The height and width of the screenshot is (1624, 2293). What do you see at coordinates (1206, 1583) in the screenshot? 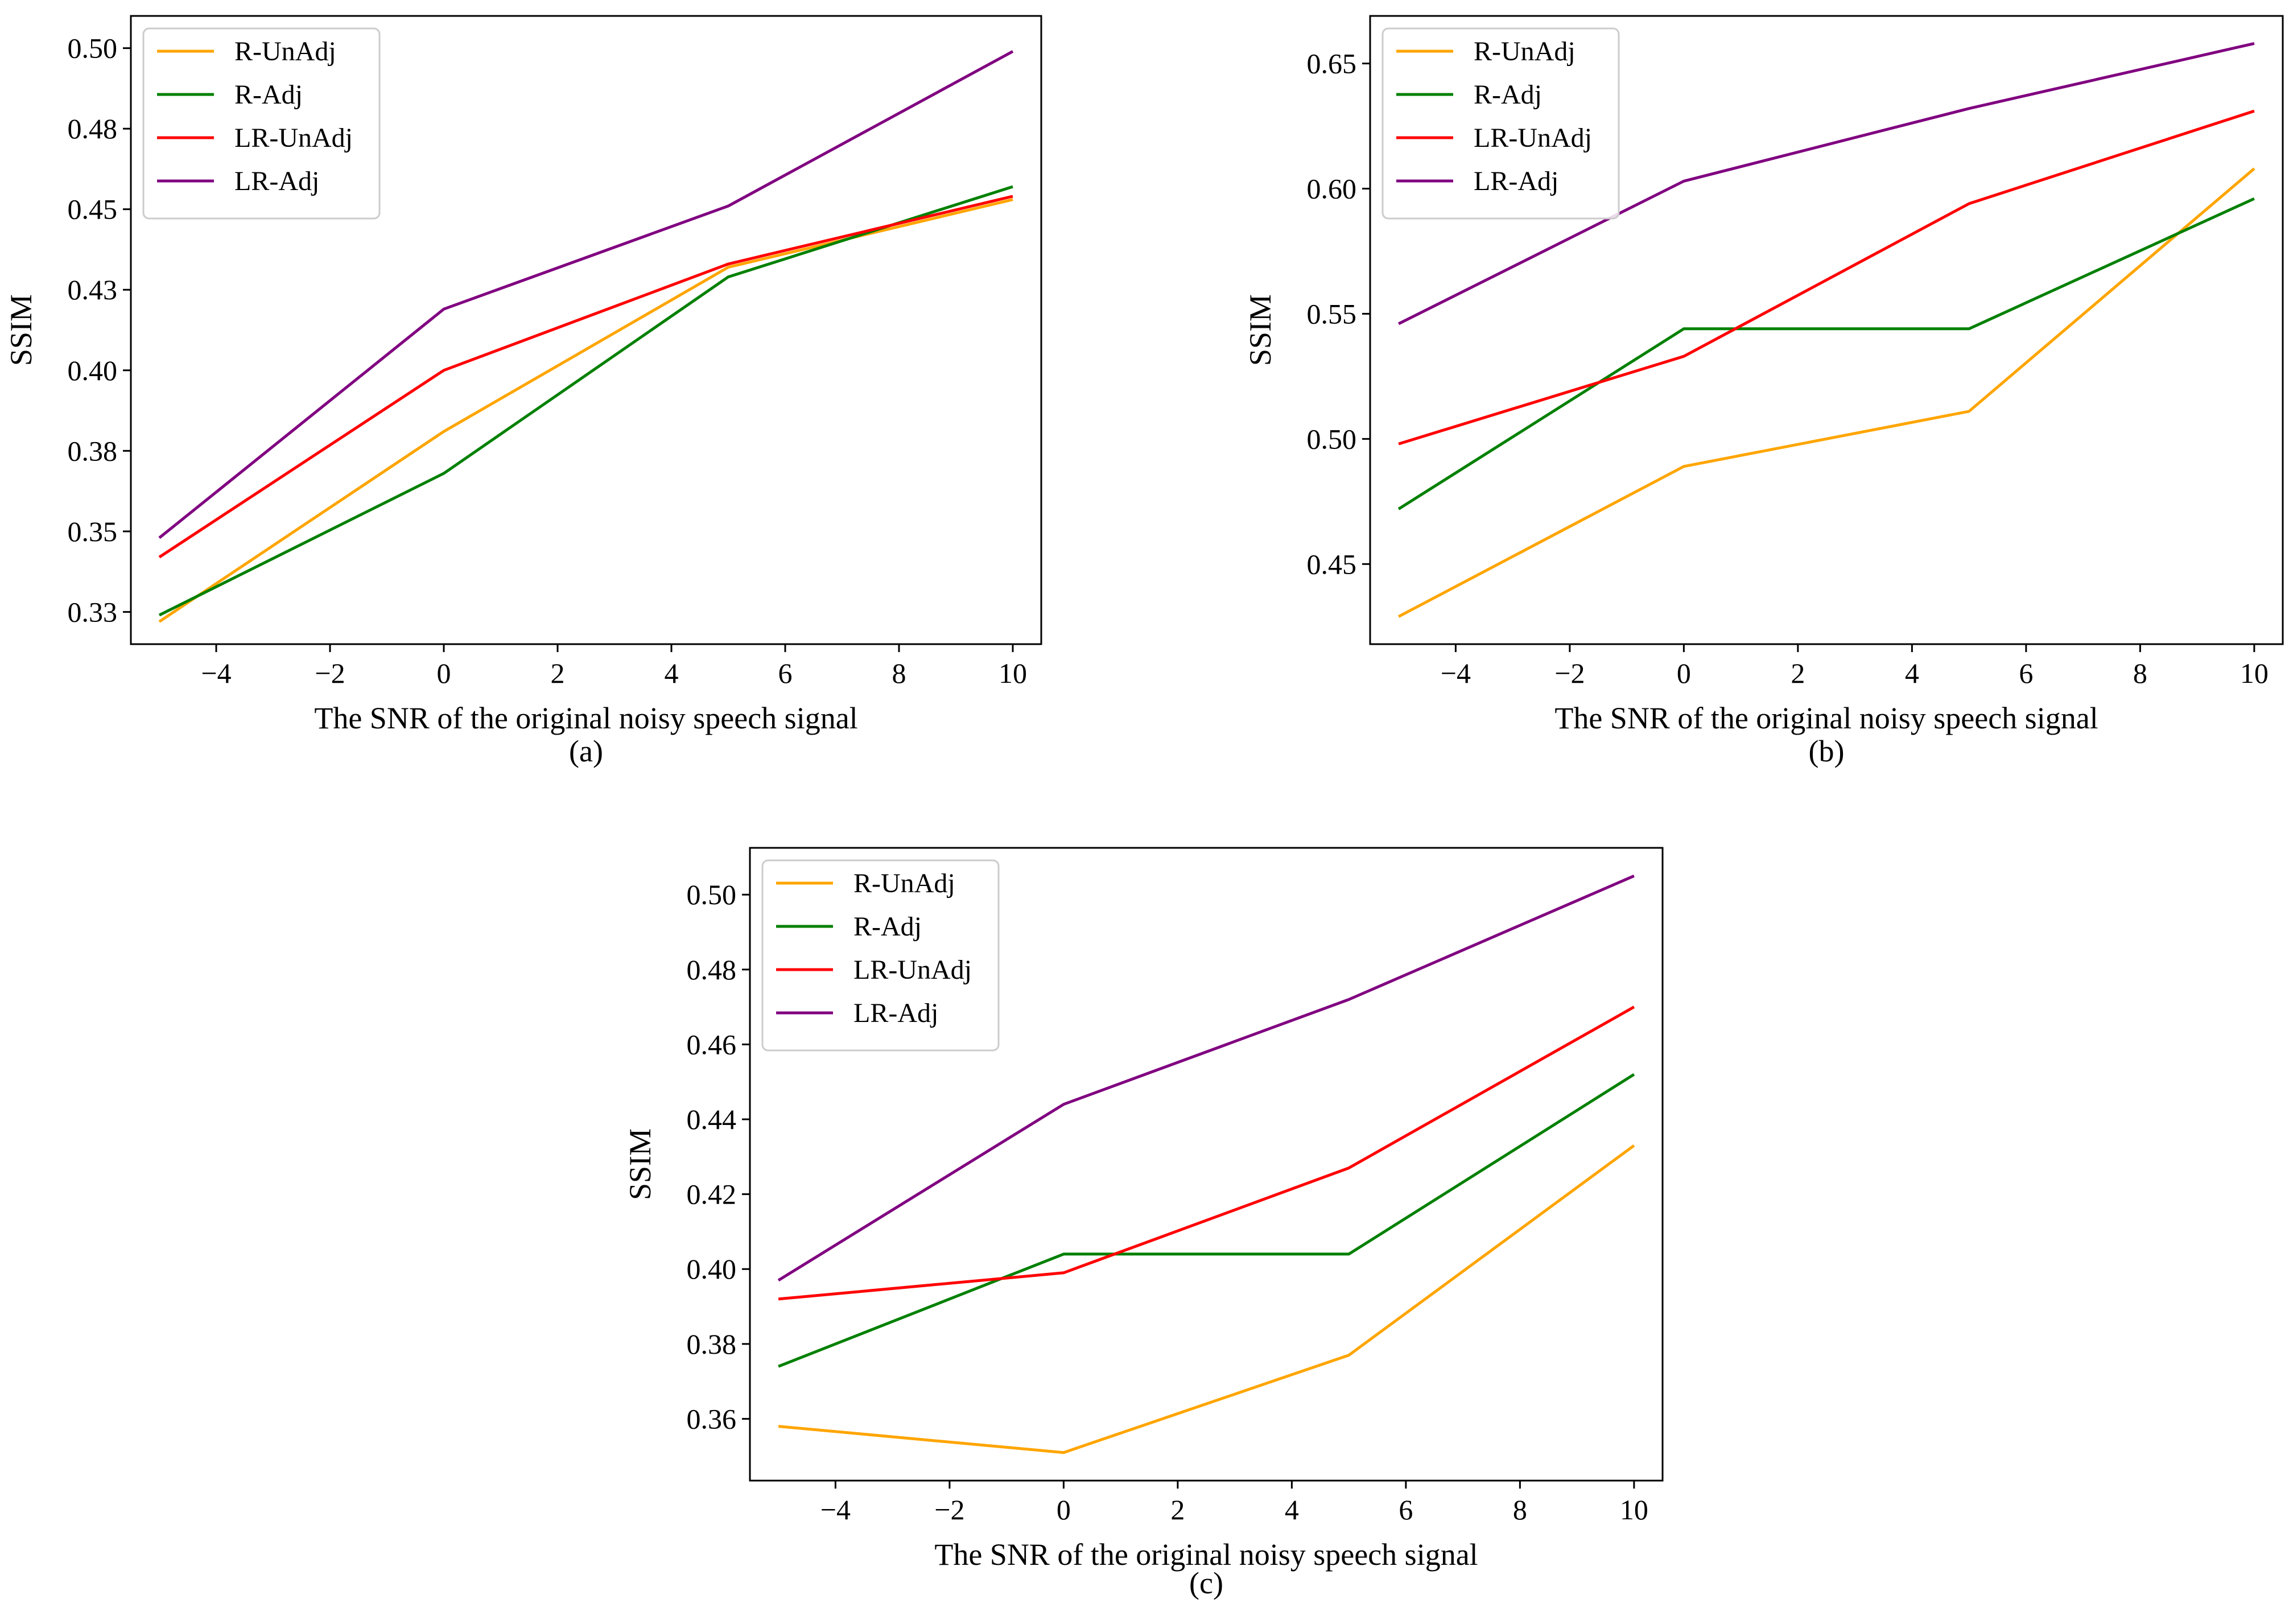
I see `panel-caption: (c)` at bounding box center [1206, 1583].